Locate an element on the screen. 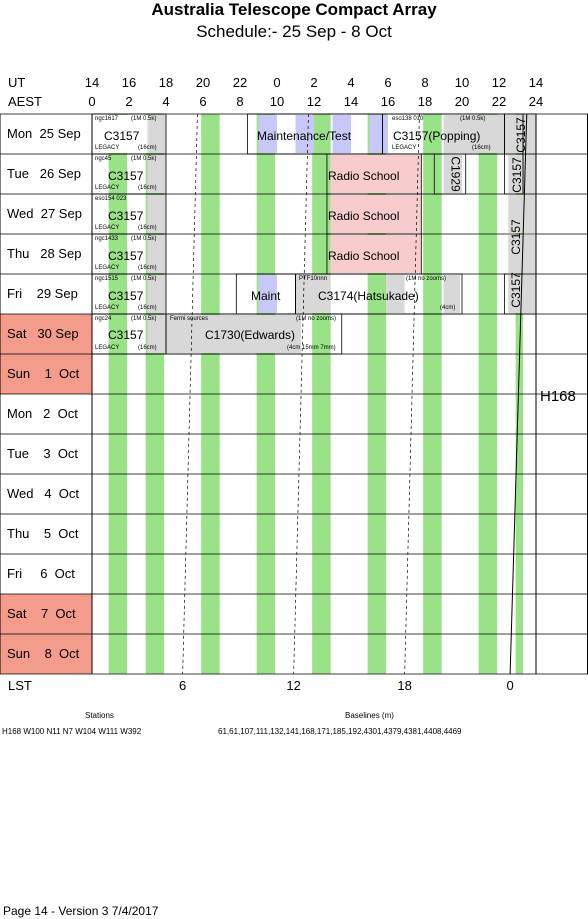 This screenshot has width=588, height=919. tue-c1929-block: C1929 is located at coordinates (455, 174).